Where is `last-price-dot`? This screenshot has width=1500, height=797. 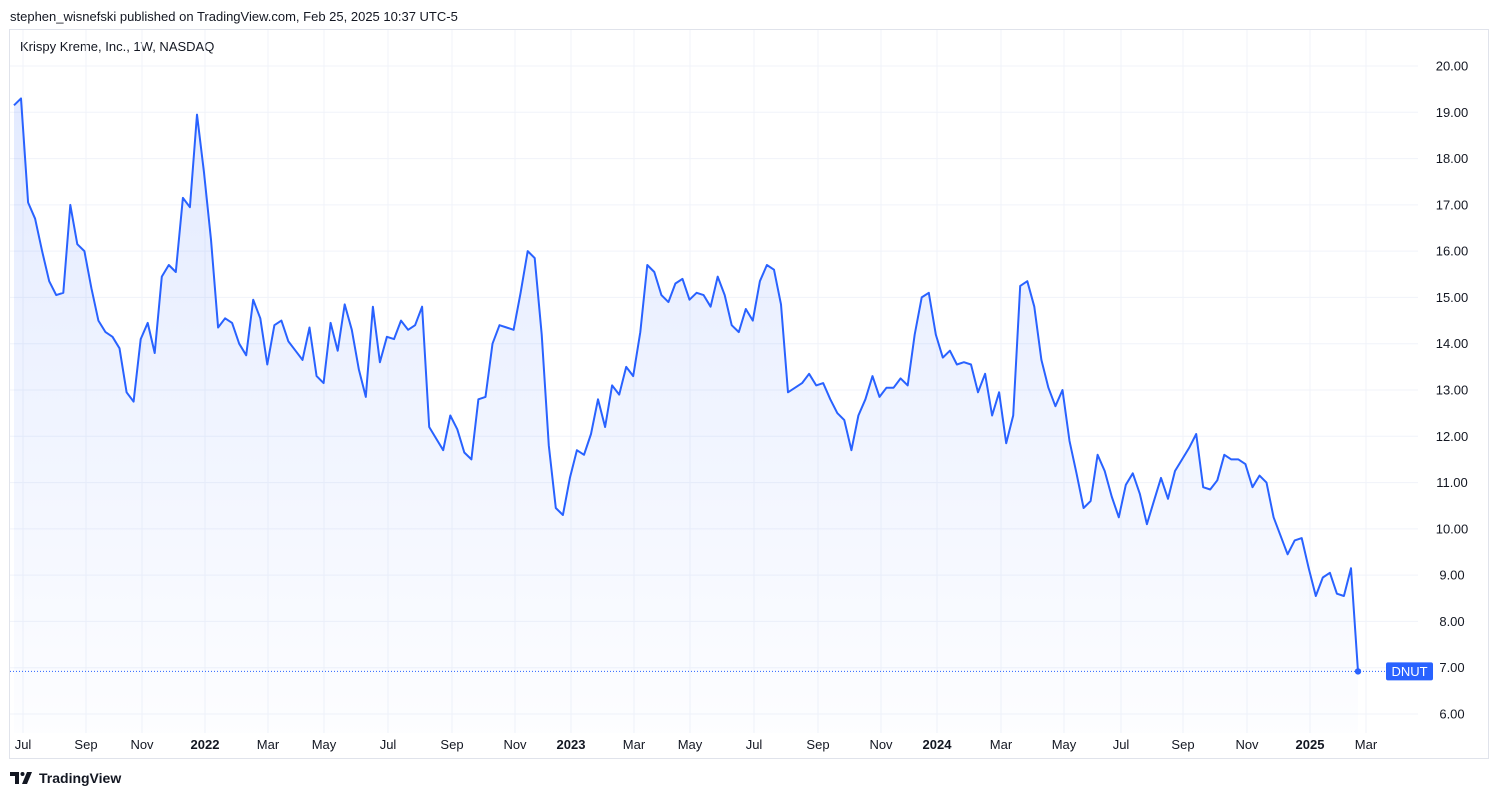 last-price-dot is located at coordinates (1358, 671).